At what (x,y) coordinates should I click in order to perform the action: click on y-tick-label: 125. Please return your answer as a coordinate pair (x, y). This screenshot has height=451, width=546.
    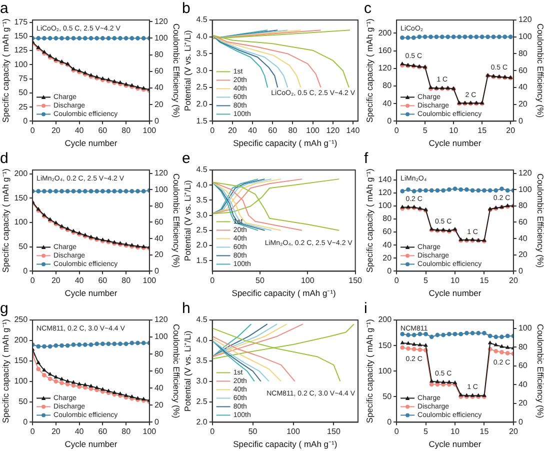
    Looking at the image, I should click on (21, 50).